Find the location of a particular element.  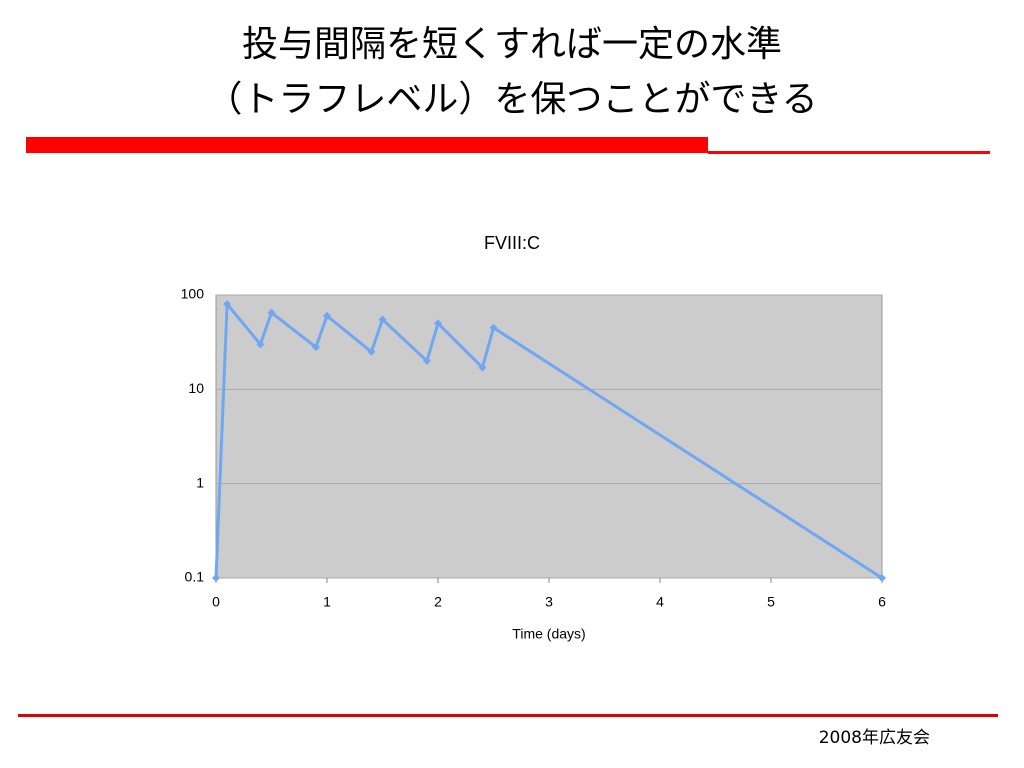

y-tick-label: 1 is located at coordinates (200, 482).